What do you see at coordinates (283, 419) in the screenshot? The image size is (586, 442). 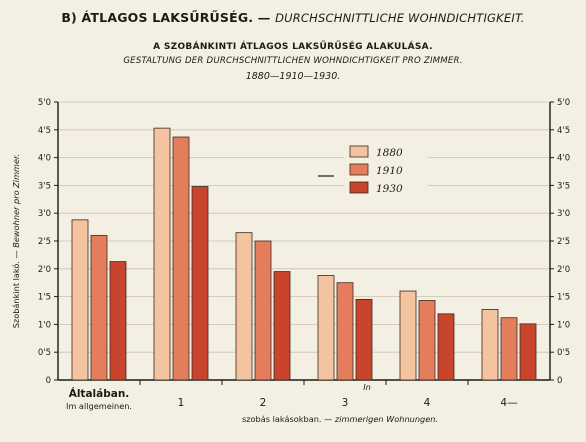 I see `x-axis-title-hu: szobás lakásokban.` at bounding box center [283, 419].